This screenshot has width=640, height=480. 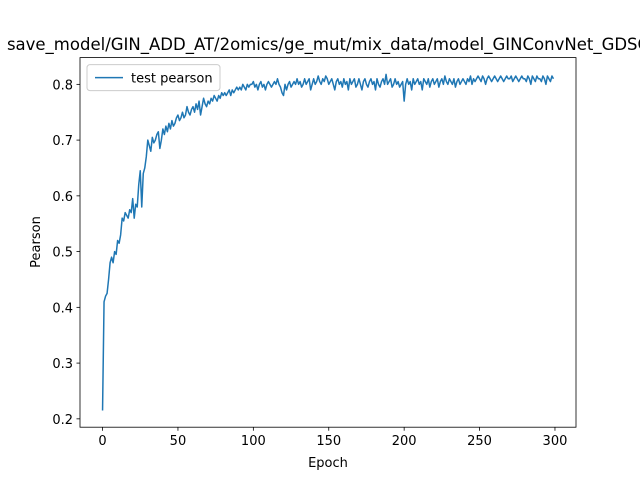 What do you see at coordinates (479, 441) in the screenshot?
I see `x-tick-label: 250` at bounding box center [479, 441].